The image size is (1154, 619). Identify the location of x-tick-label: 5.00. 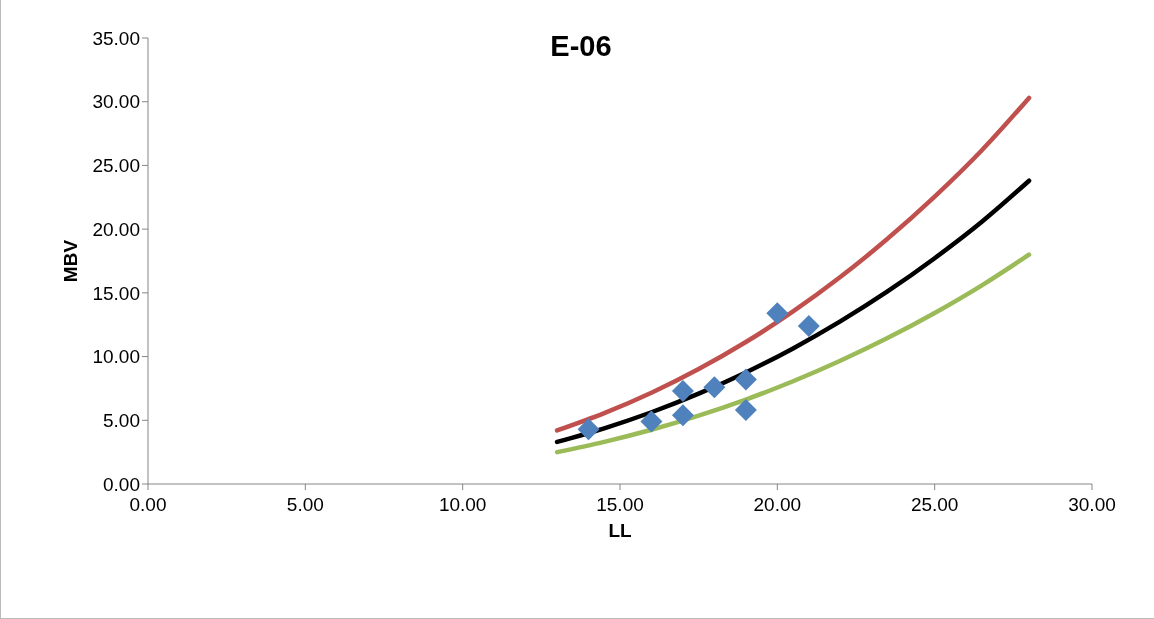
(305, 505).